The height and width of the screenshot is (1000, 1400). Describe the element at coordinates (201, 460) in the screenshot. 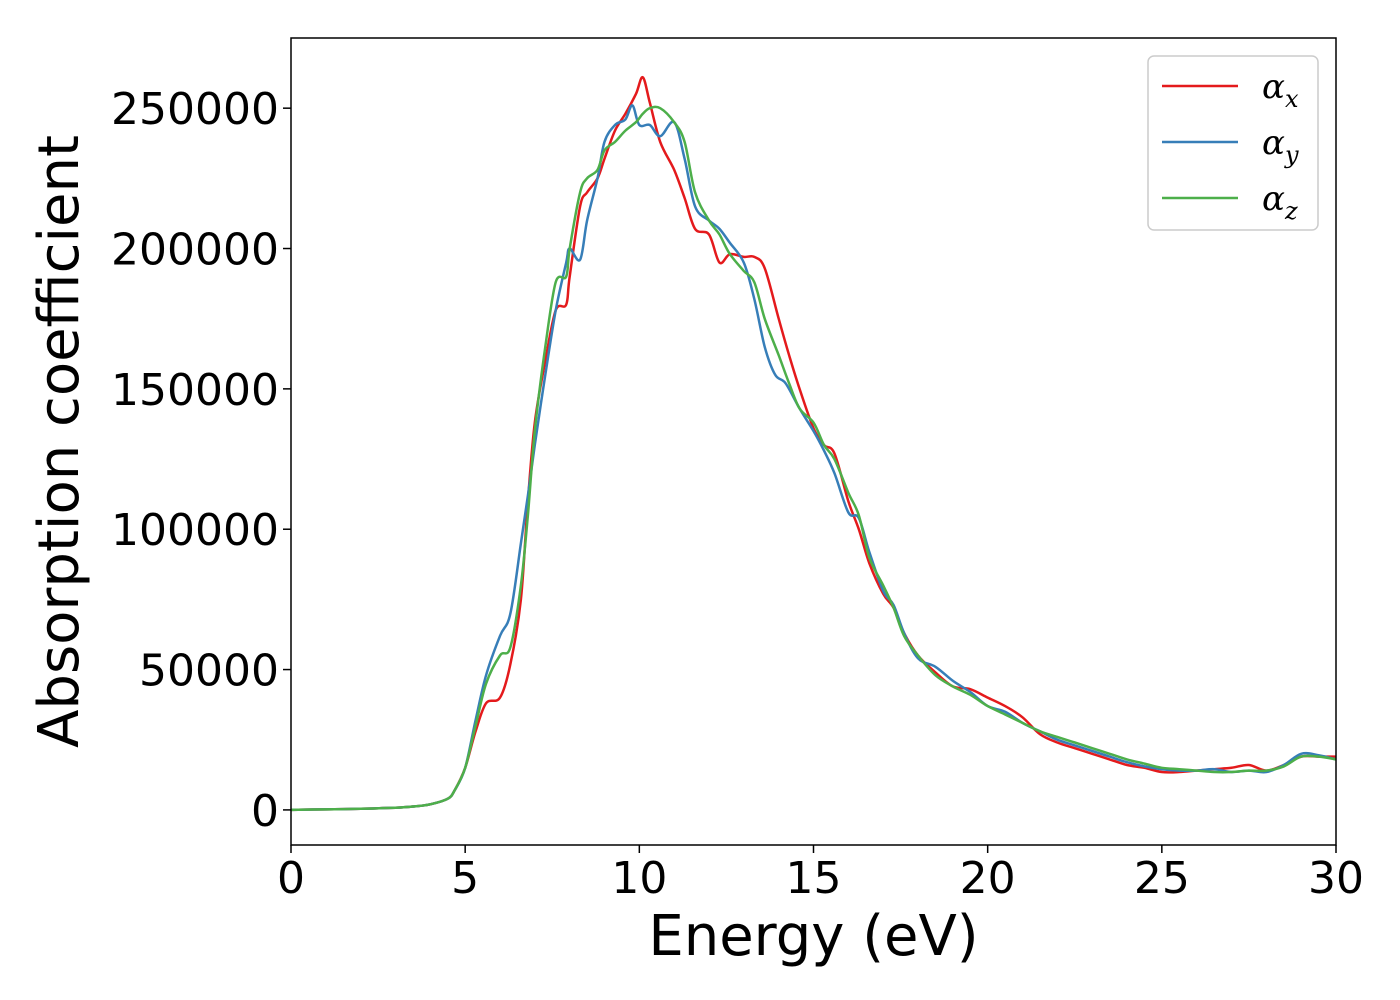

I see `y-axis: 0 50000 100000 150000 200000 250000` at that location.